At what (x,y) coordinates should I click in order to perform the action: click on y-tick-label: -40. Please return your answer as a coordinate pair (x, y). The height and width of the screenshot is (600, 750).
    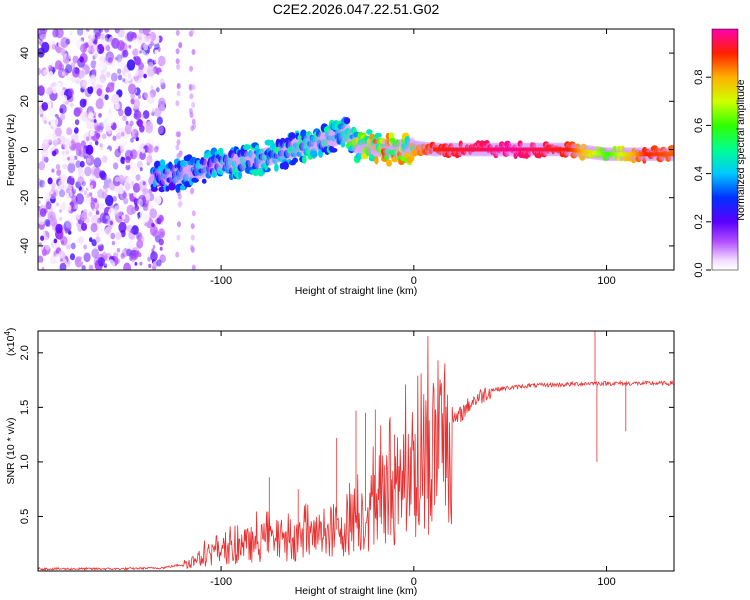
    Looking at the image, I should click on (25, 246).